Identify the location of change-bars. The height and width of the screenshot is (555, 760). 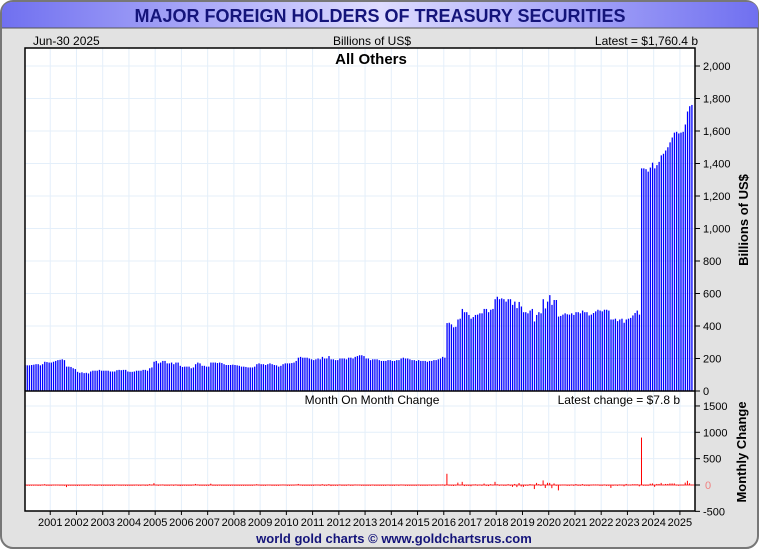
(360, 464).